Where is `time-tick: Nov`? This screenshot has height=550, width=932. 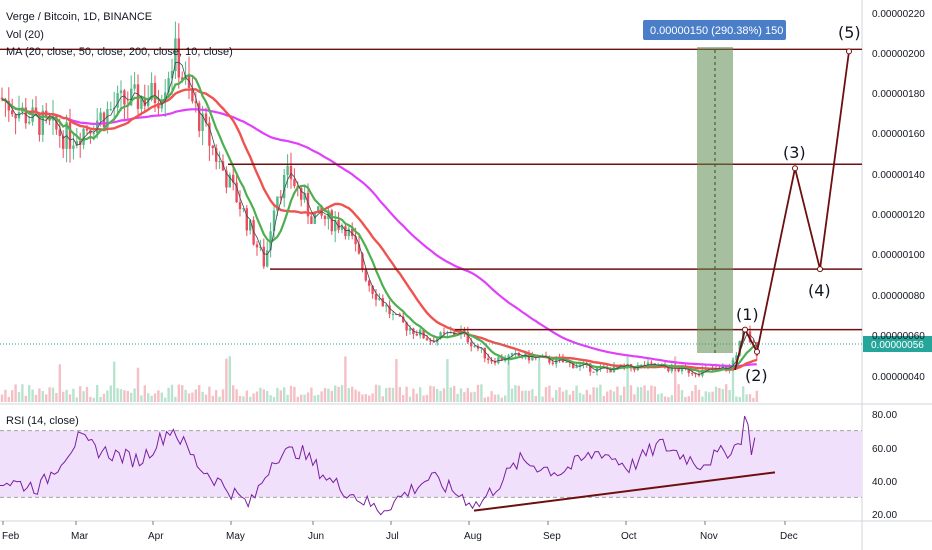 time-tick: Nov is located at coordinates (709, 536).